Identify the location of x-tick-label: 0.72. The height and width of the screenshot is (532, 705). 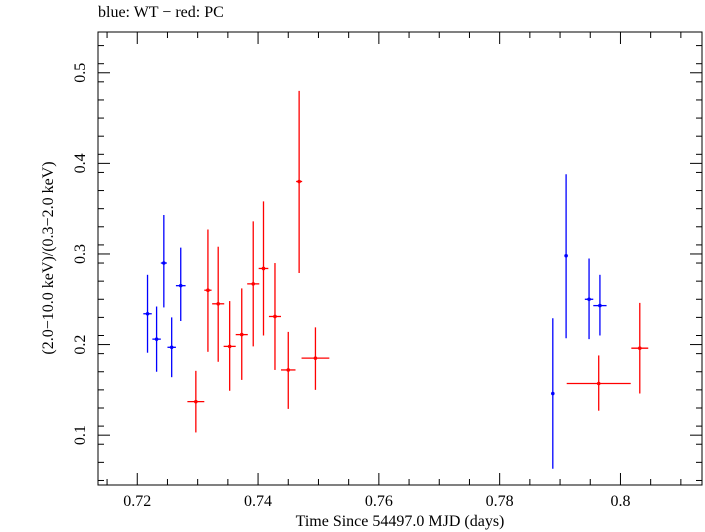
(137, 501).